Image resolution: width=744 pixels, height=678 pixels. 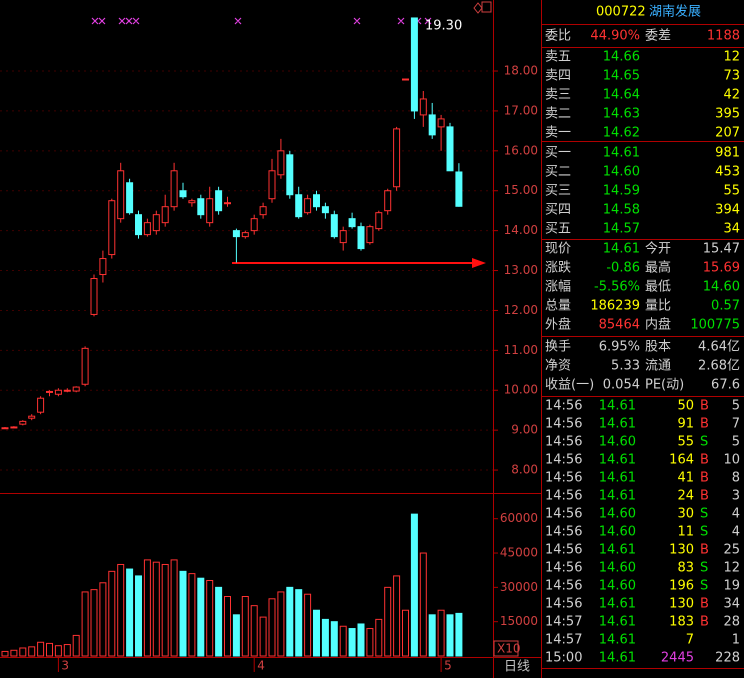 What do you see at coordinates (681, 604) in the screenshot?
I see `trade-volume: 130` at bounding box center [681, 604].